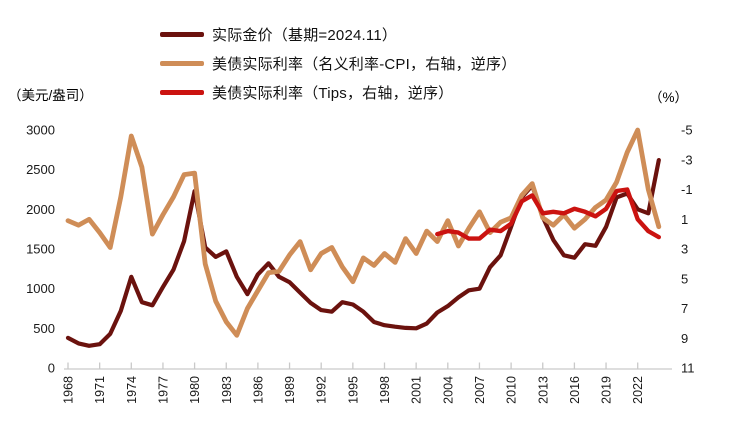 This screenshot has height=441, width=741. I want to click on x-tick-label: 1977, so click(163, 390).